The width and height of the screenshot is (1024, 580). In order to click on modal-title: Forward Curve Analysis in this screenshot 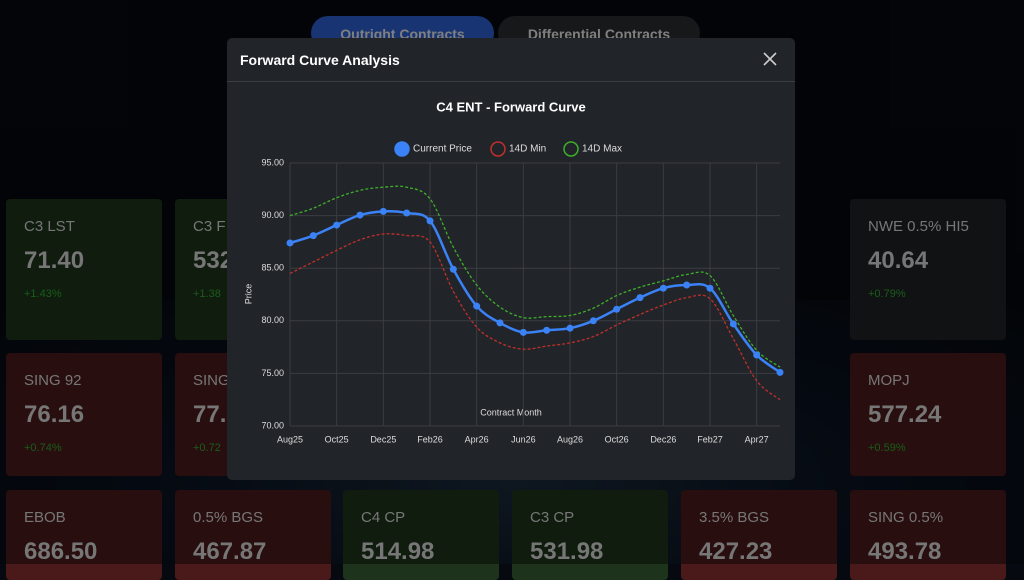, I will do `click(320, 60)`.